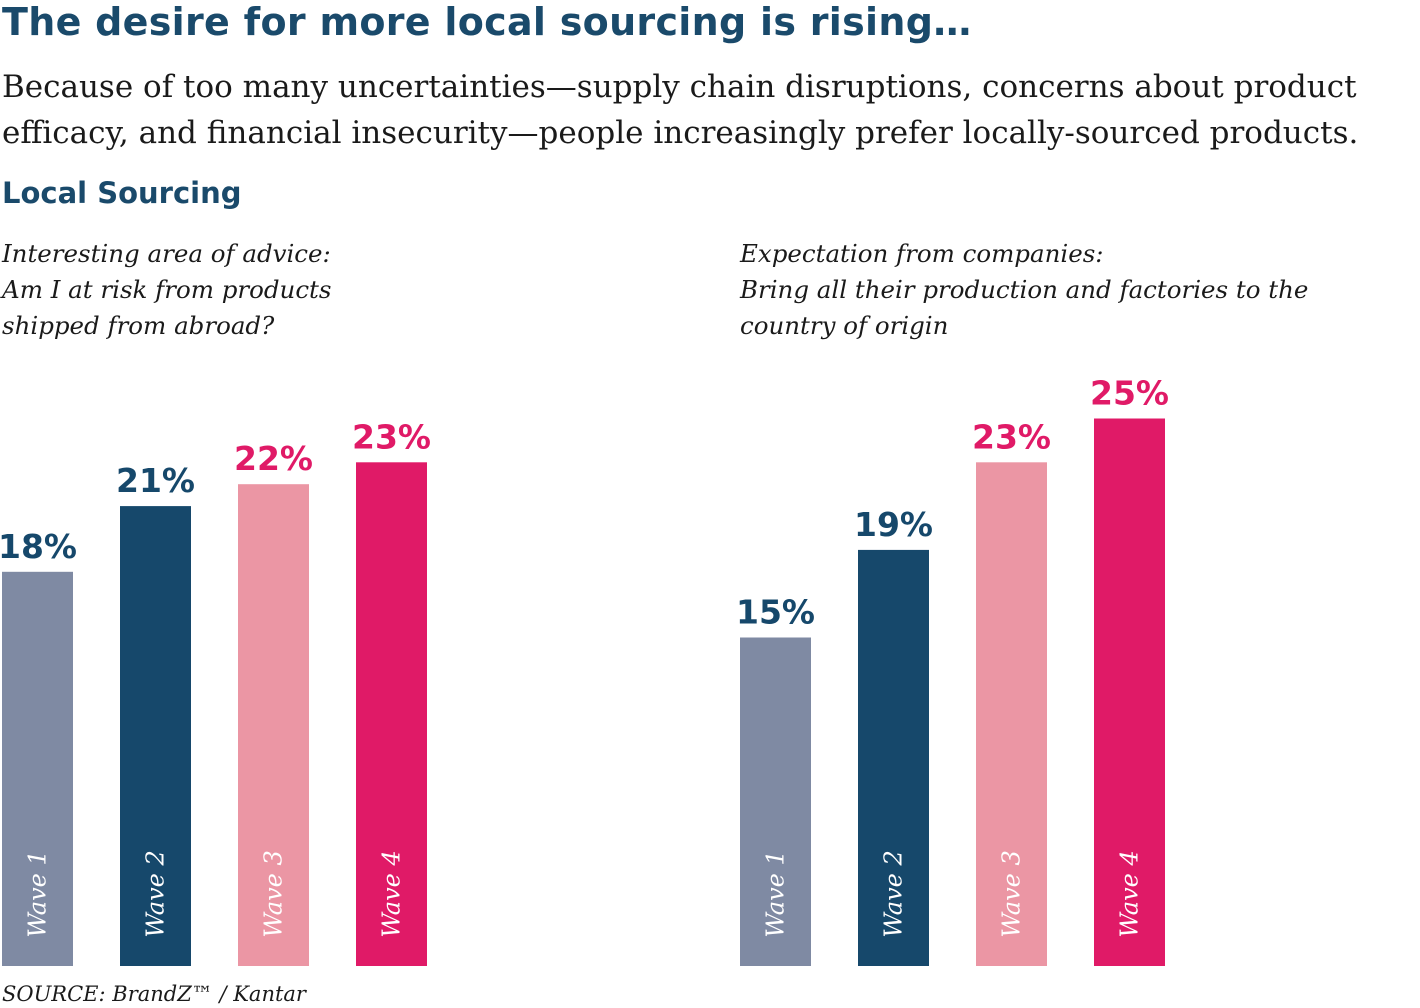  Describe the element at coordinates (166, 253) in the screenshot. I see `chart-left-title-line: Interesting area of advice:` at that location.